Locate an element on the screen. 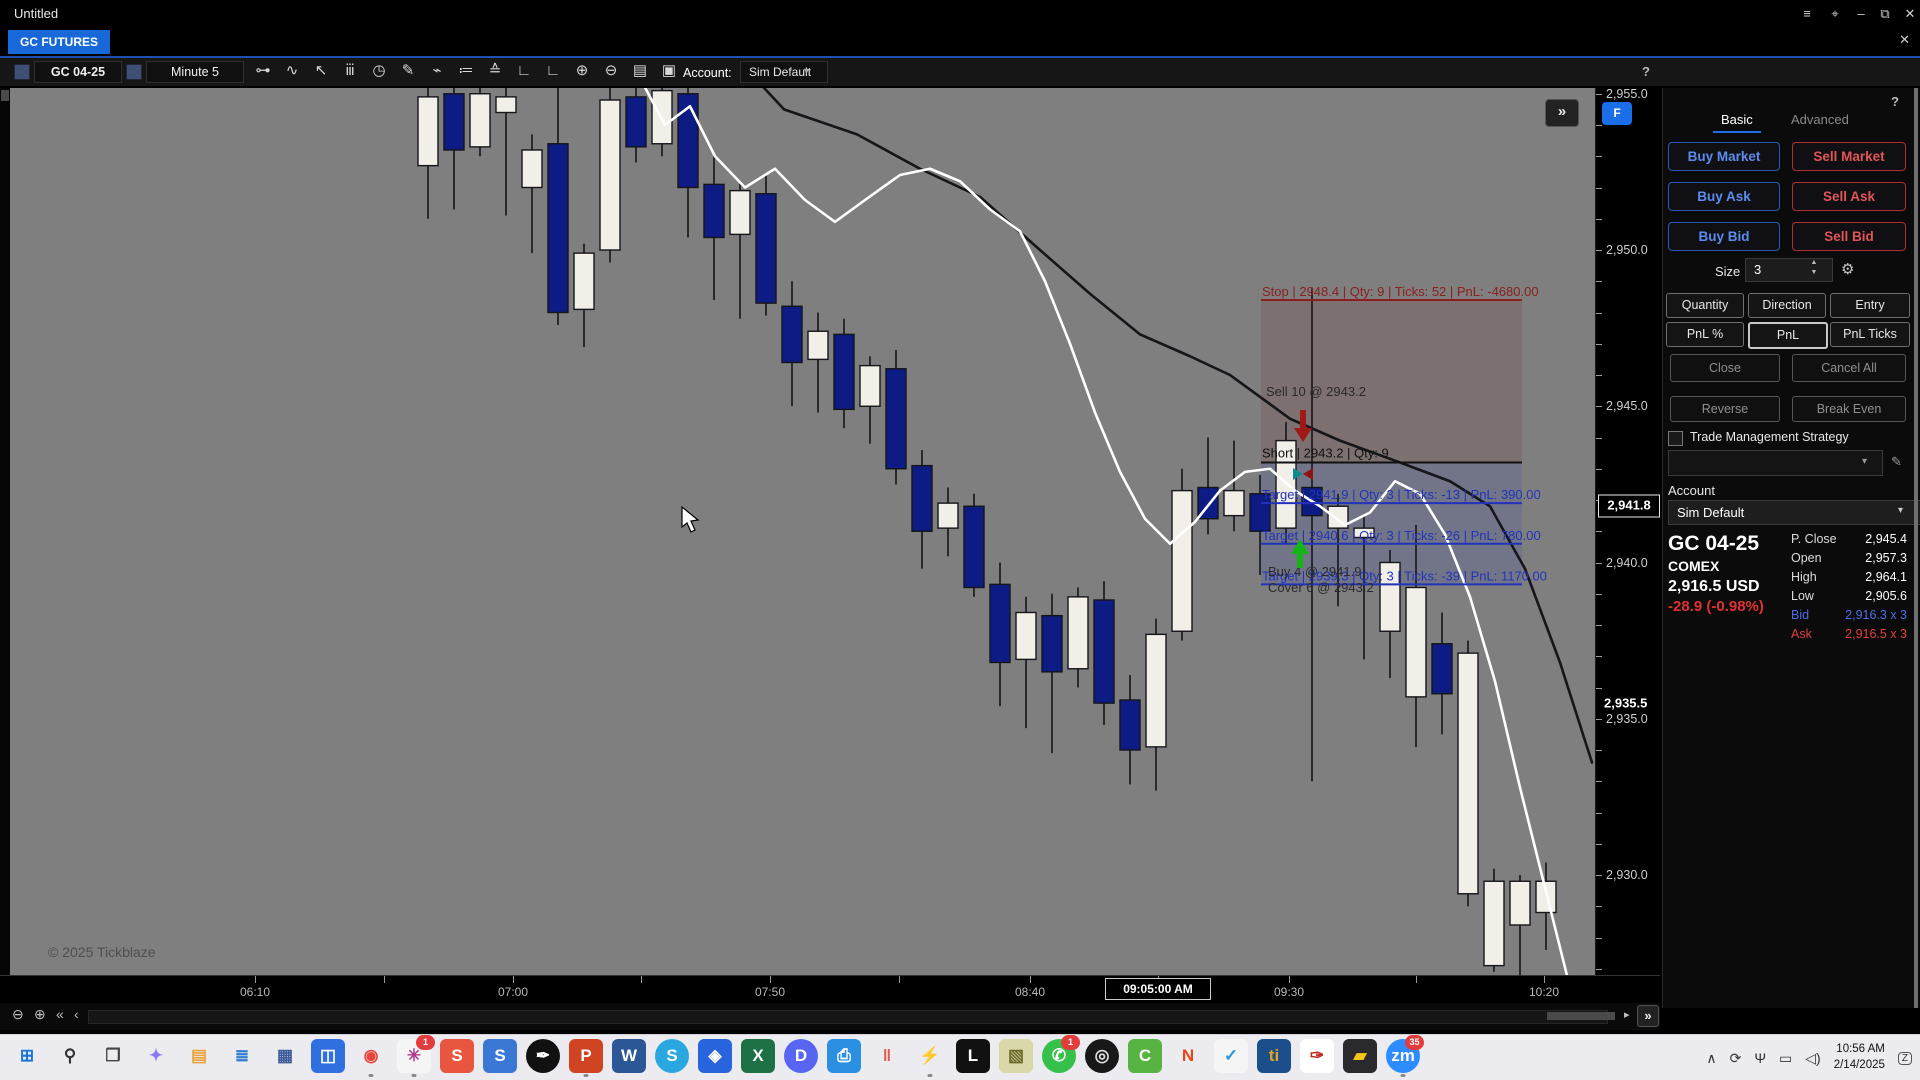  skype-icon: S is located at coordinates (672, 1056).